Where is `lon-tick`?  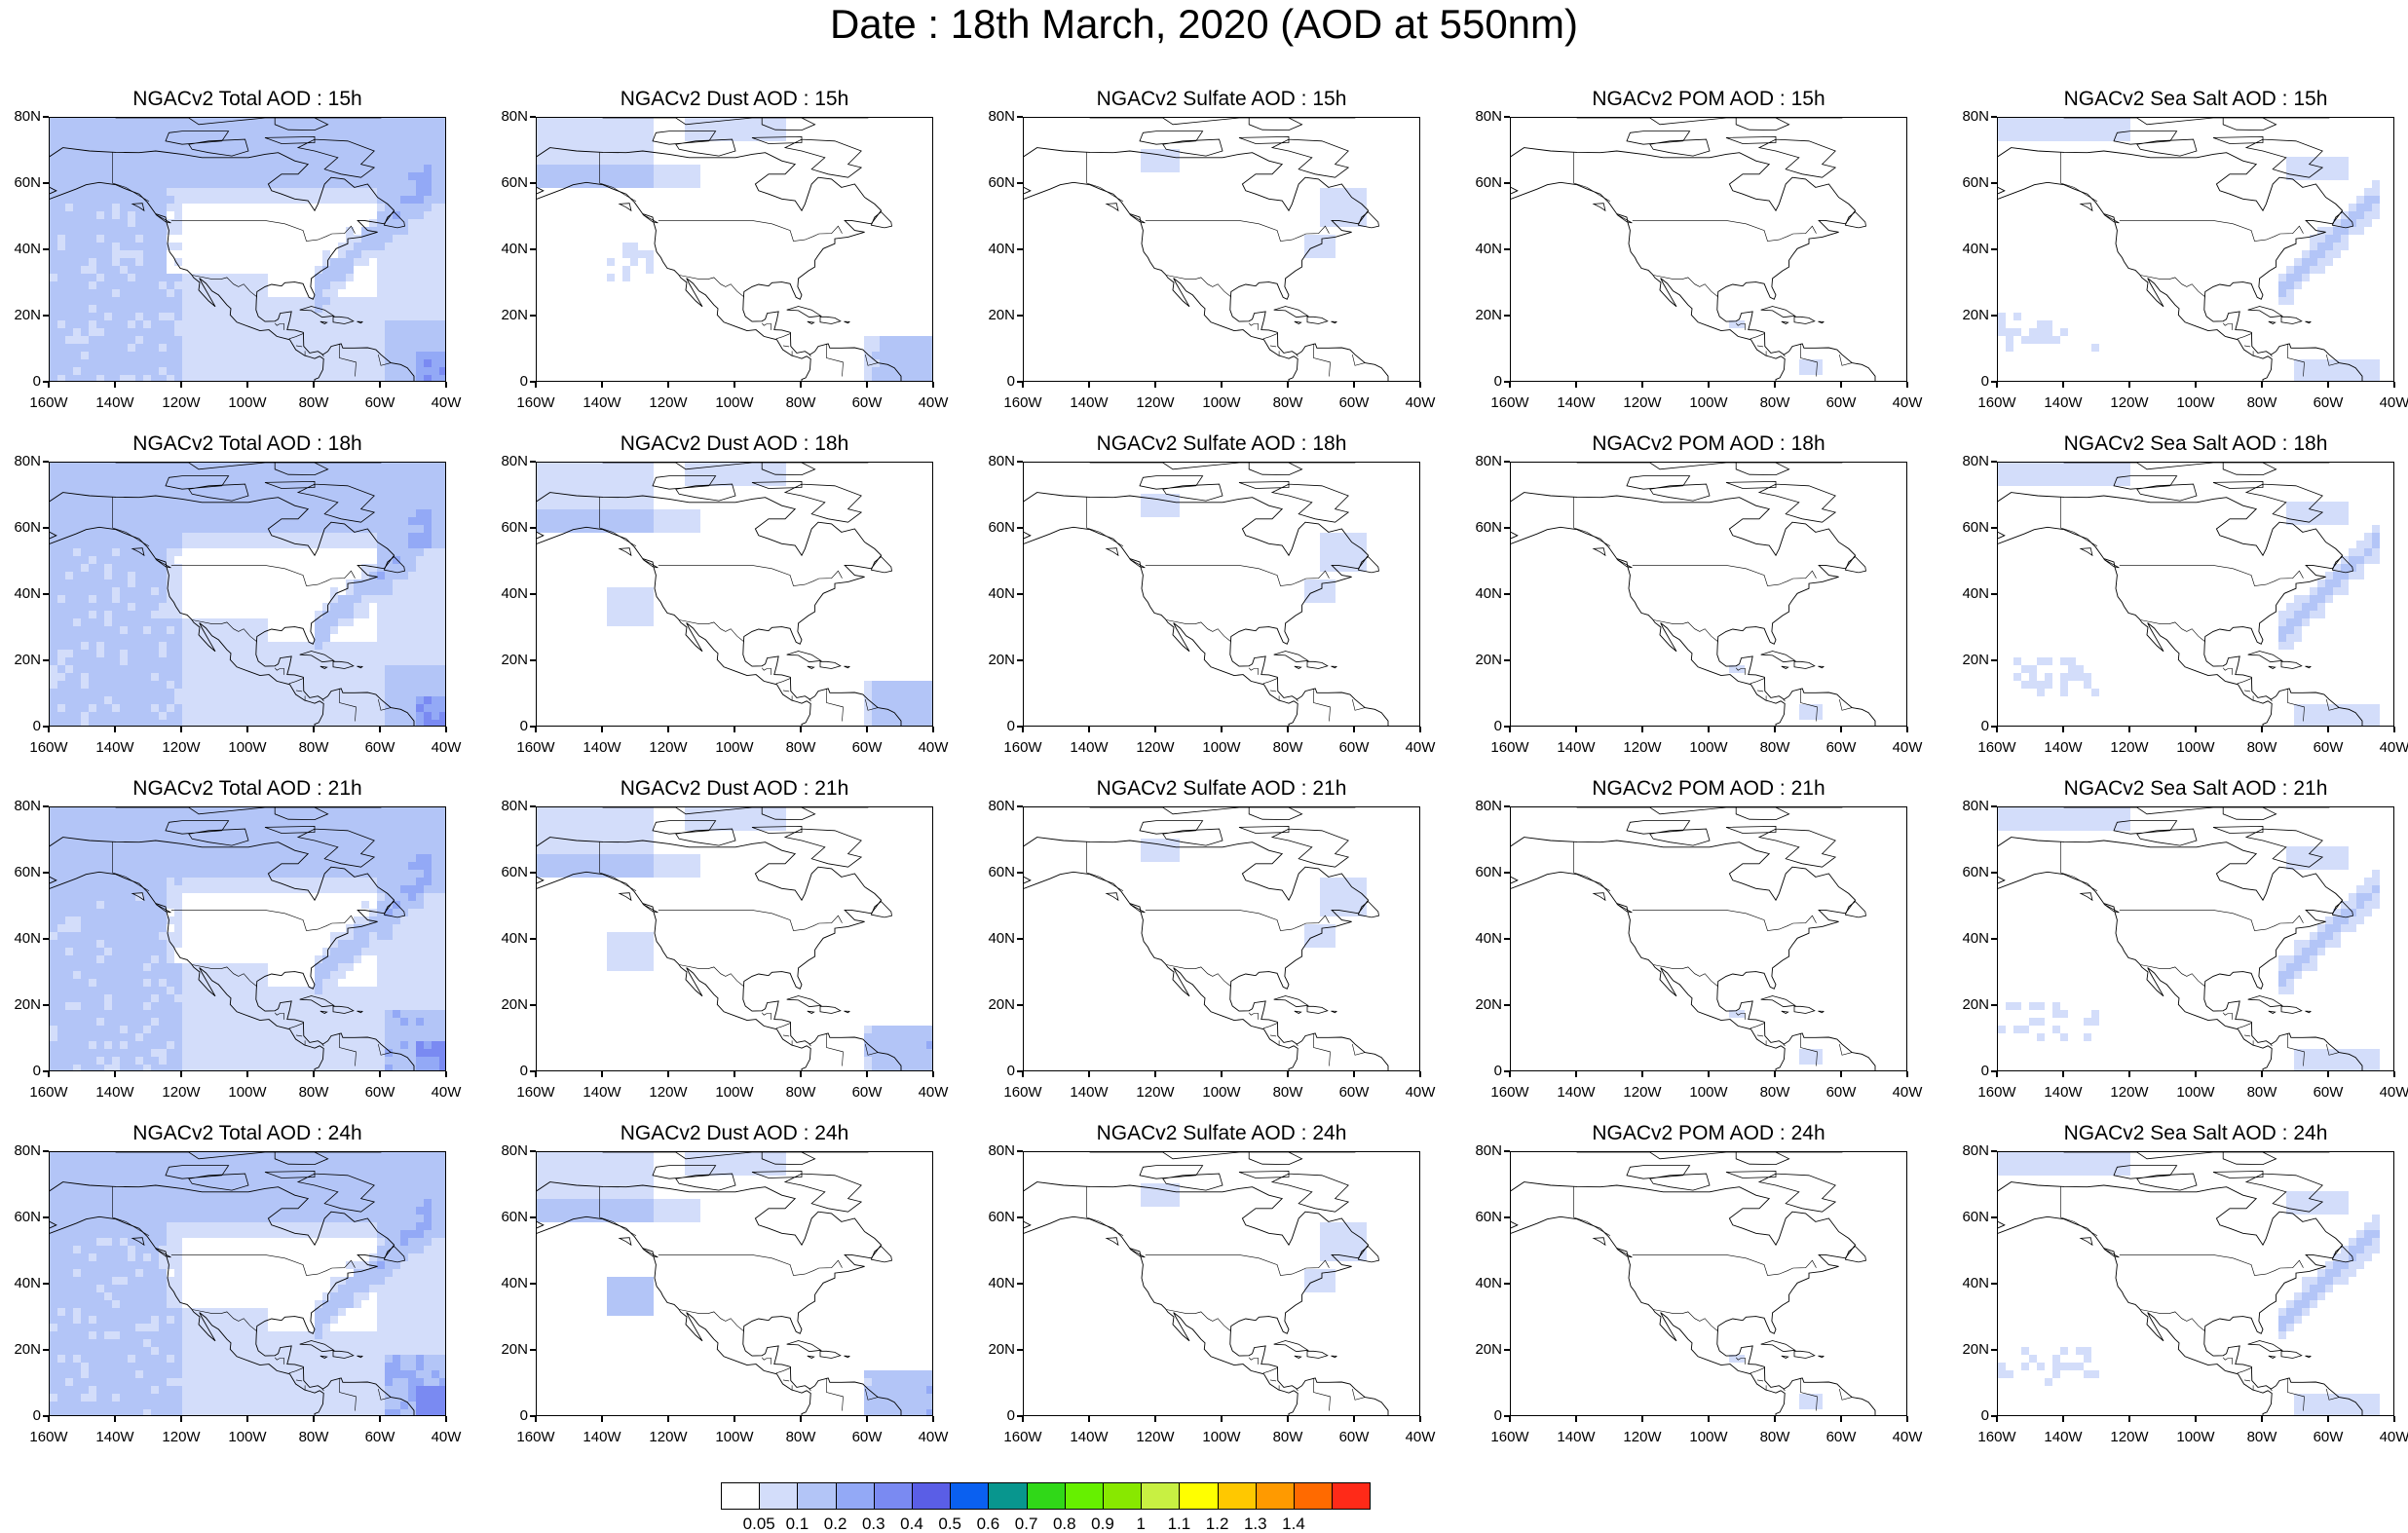 lon-tick is located at coordinates (1510, 730).